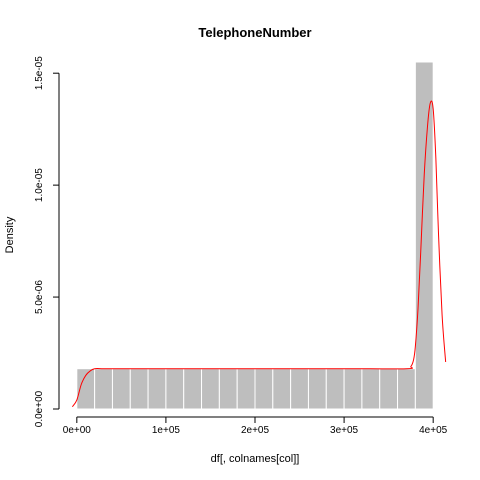  What do you see at coordinates (255, 459) in the screenshot?
I see `x-axis-label: df[, colnames[col]]` at bounding box center [255, 459].